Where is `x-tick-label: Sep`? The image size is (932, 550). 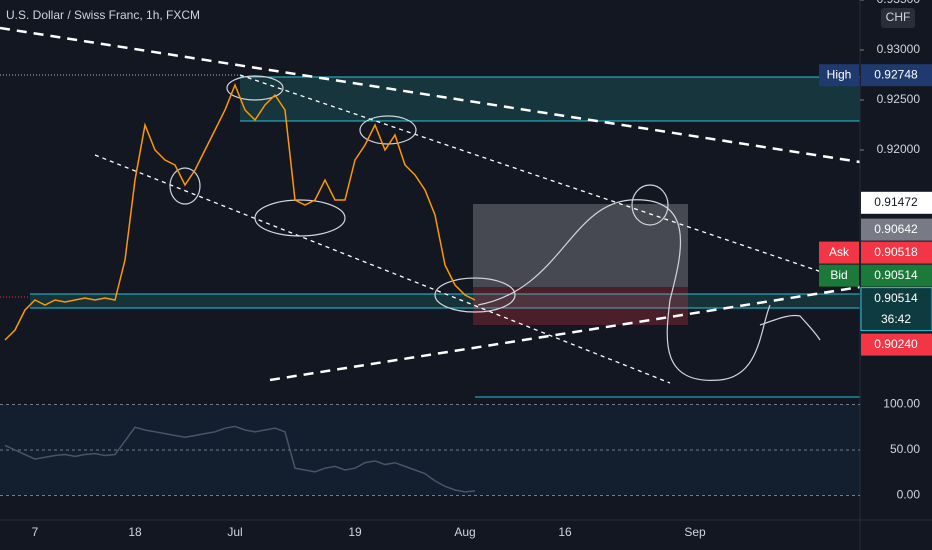 x-tick-label: Sep is located at coordinates (695, 532).